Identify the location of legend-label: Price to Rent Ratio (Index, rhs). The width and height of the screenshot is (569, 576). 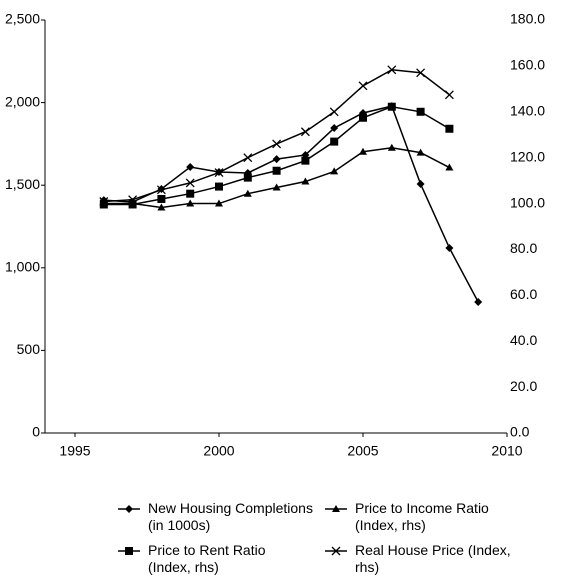
(207, 558).